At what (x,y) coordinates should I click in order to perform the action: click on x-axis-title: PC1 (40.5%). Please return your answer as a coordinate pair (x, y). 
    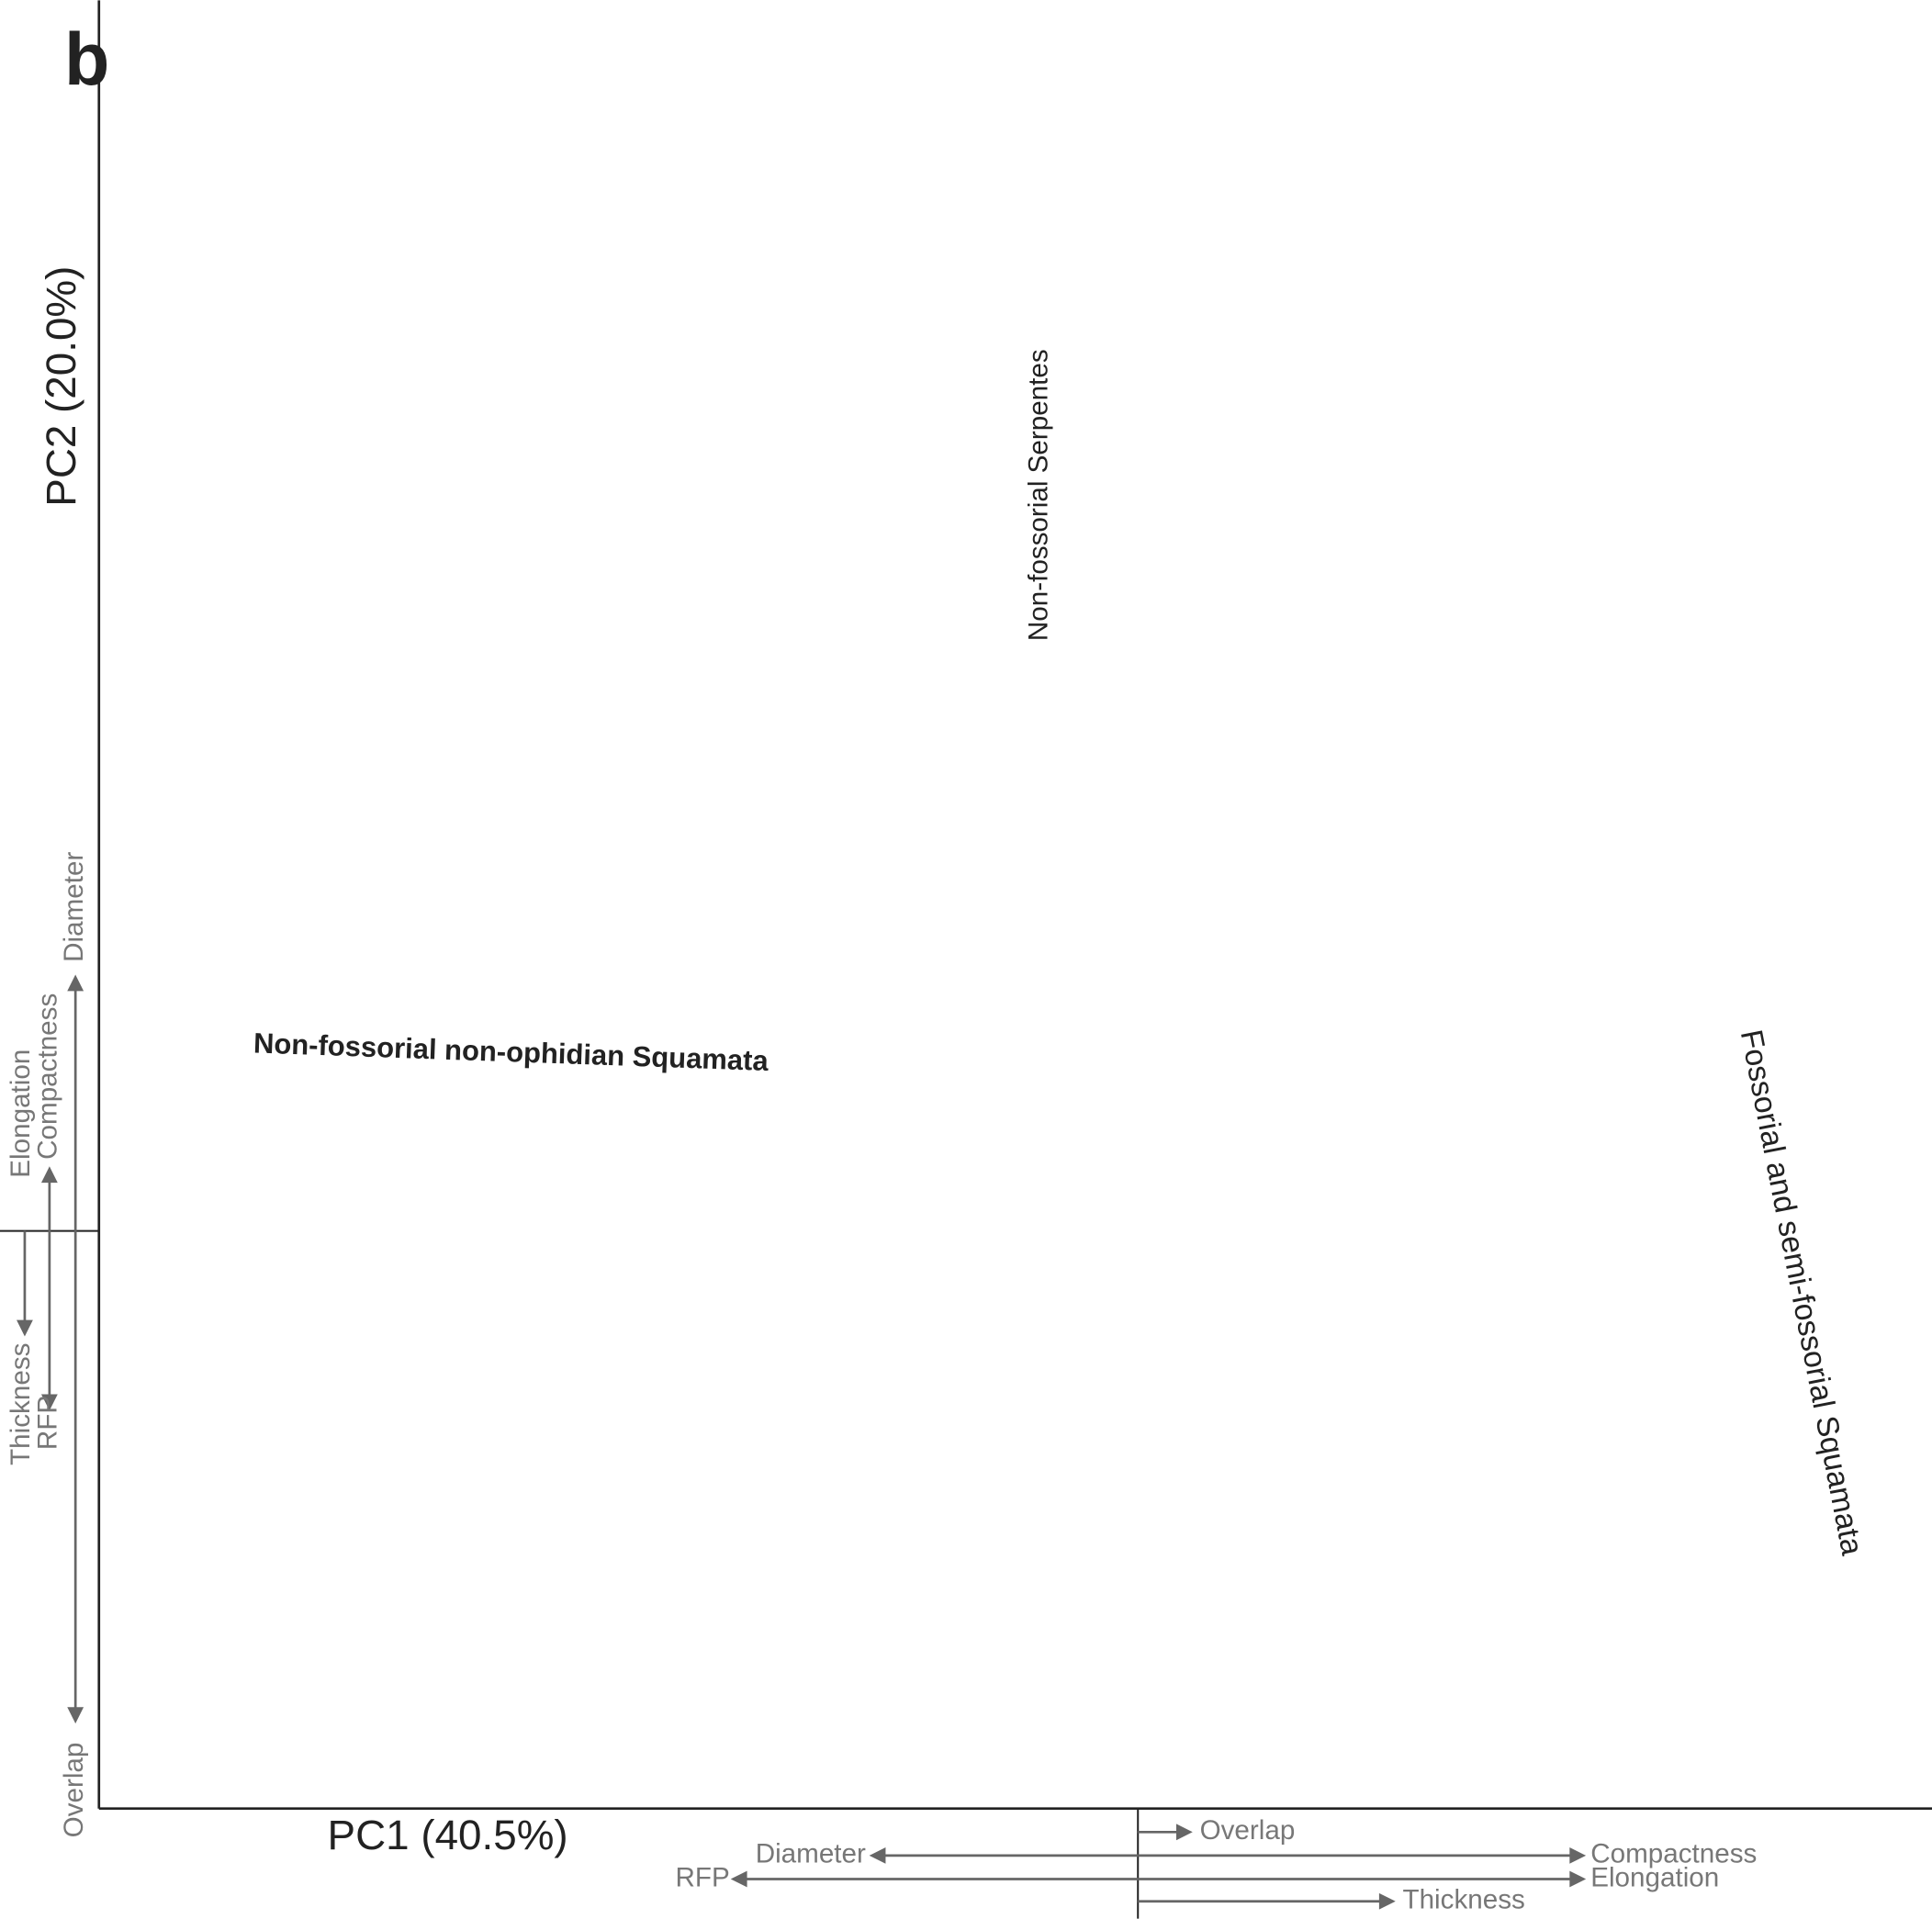
    Looking at the image, I should click on (448, 1835).